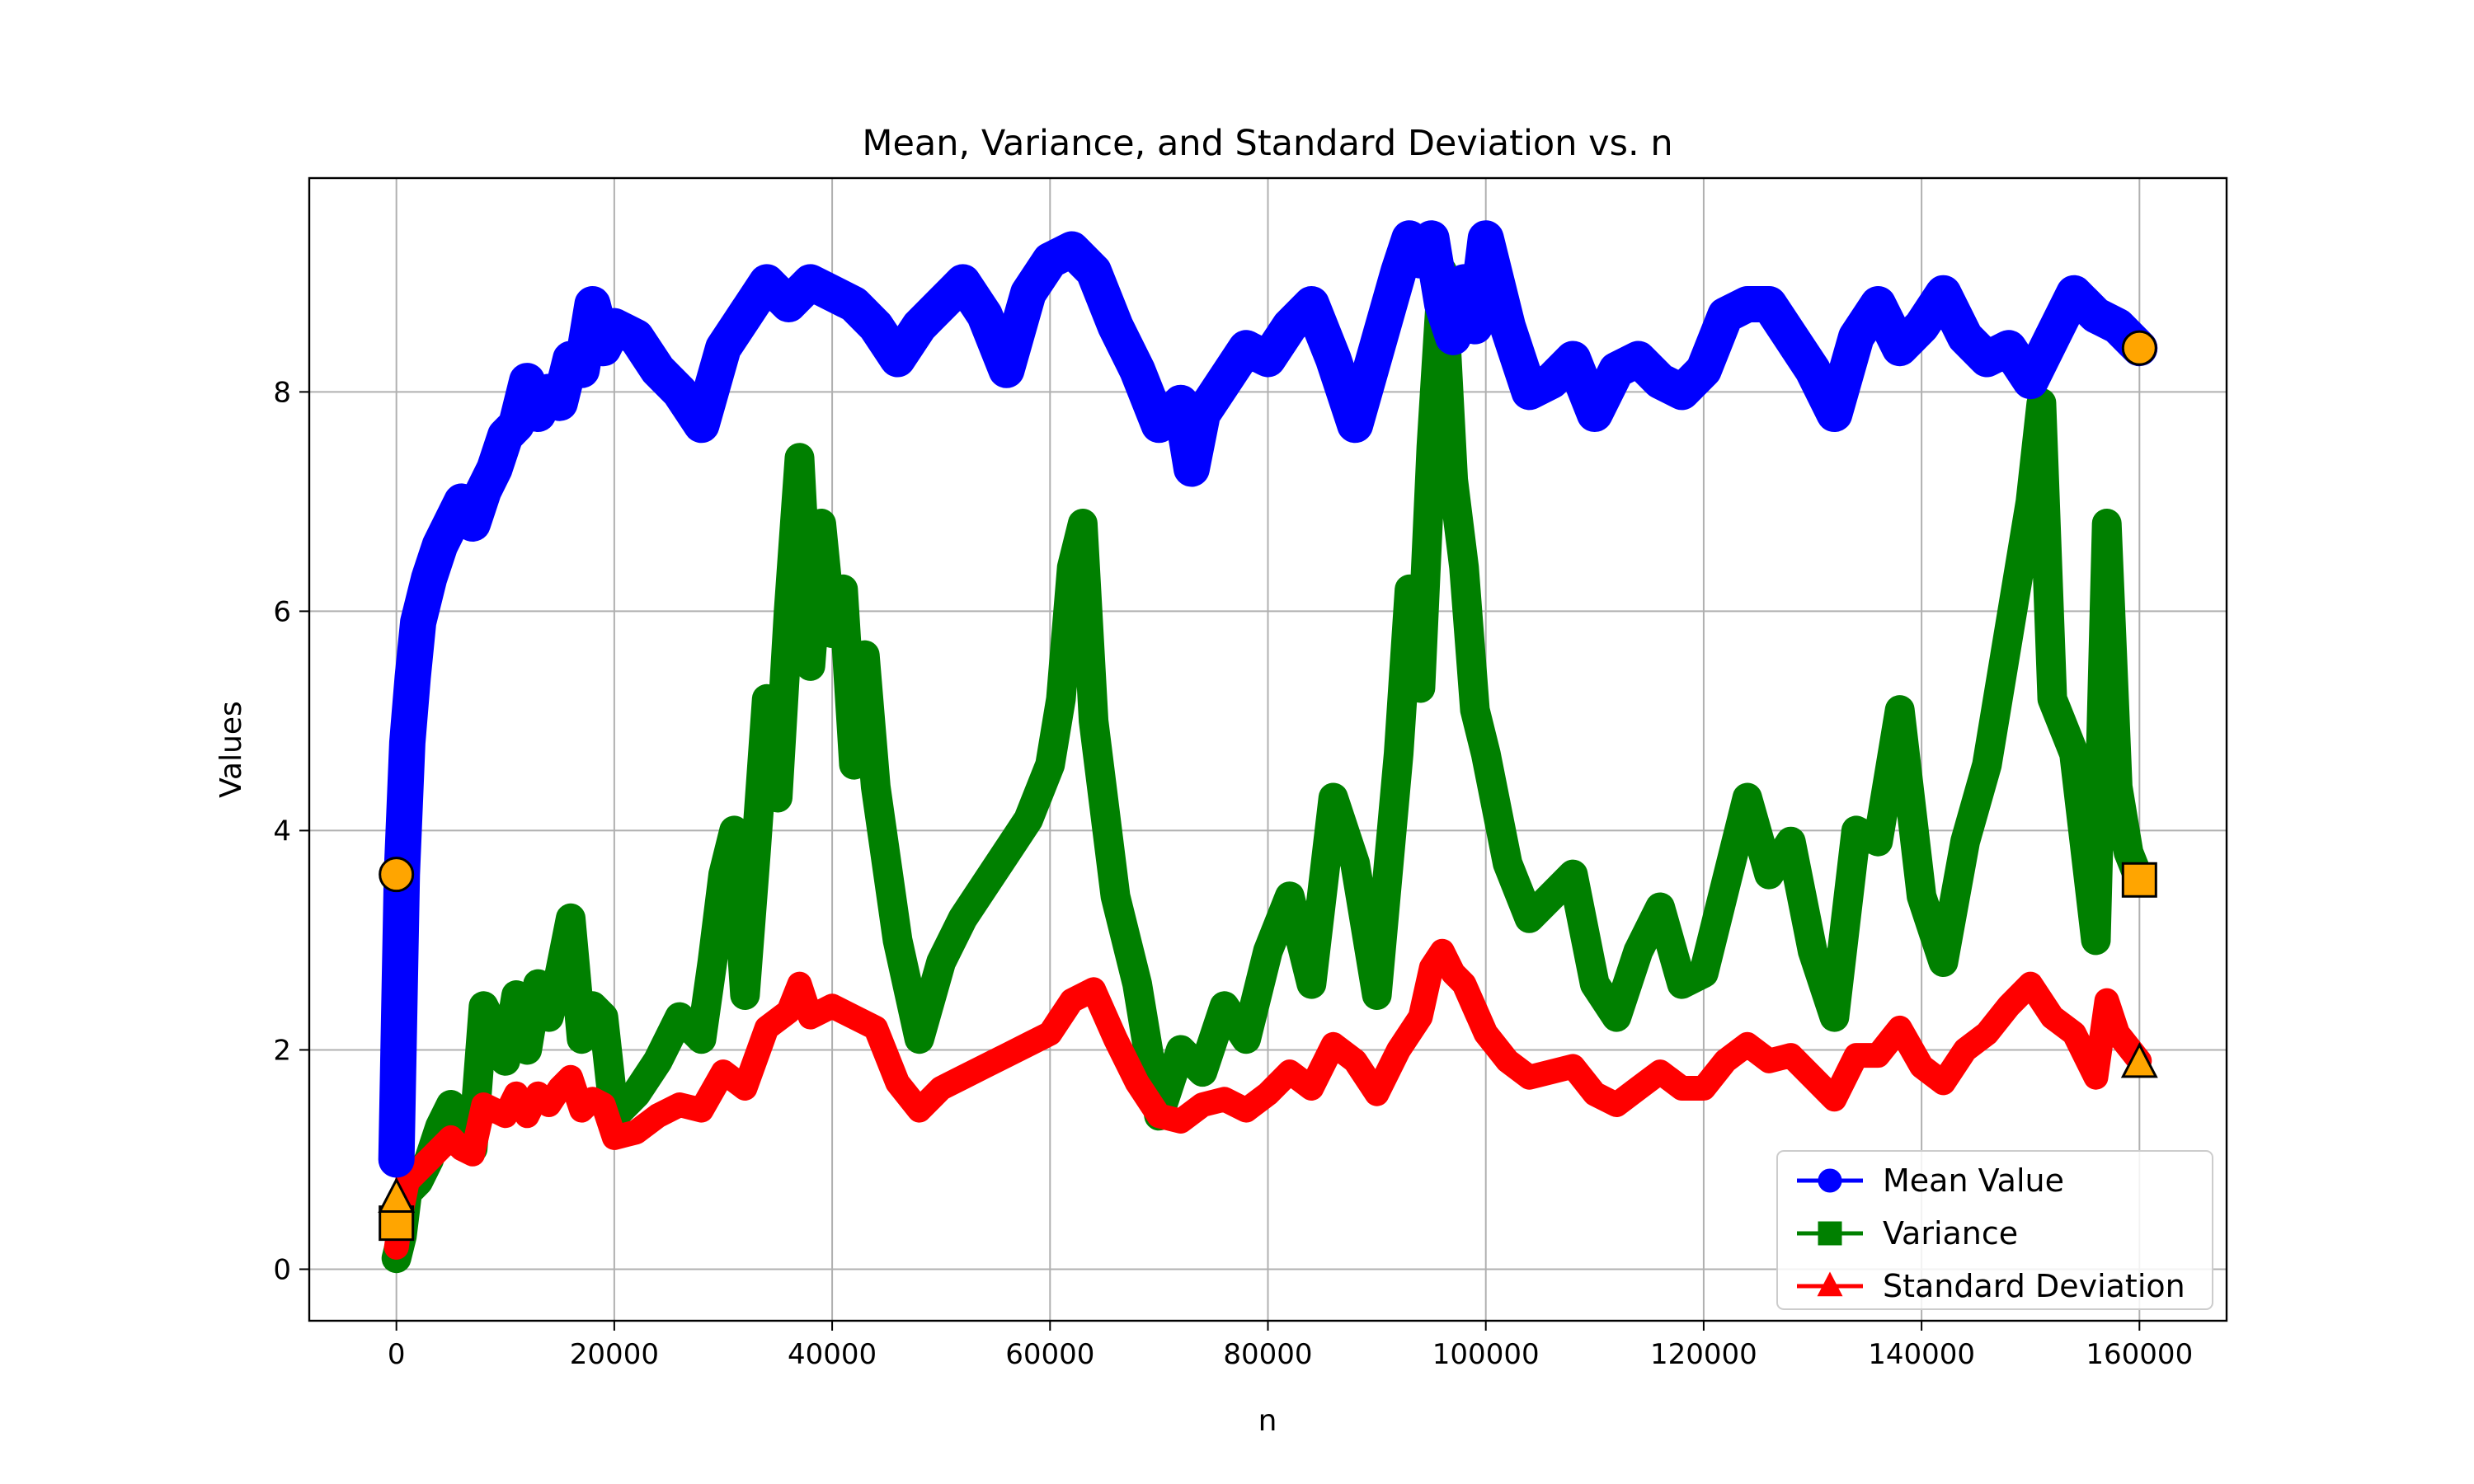 Image resolution: width=2474 pixels, height=1484 pixels. Describe the element at coordinates (2034, 1286) in the screenshot. I see `legend-label: Standard Deviation` at that location.